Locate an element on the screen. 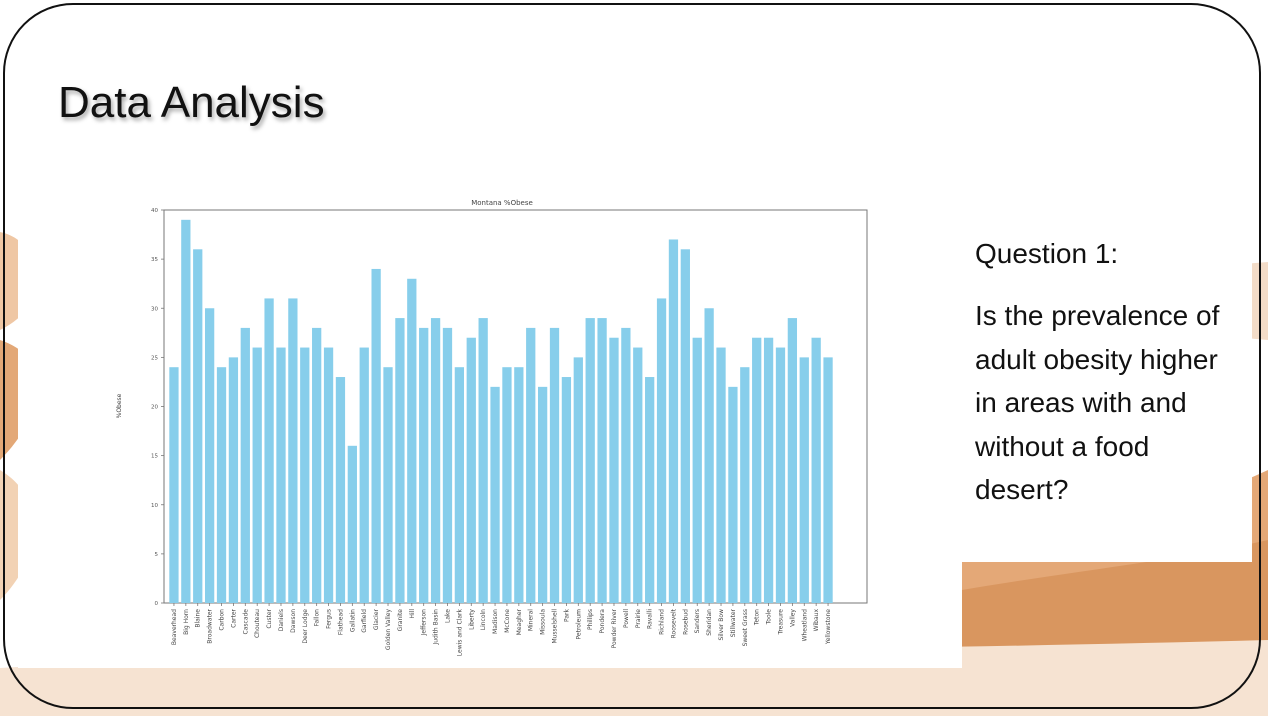 The width and height of the screenshot is (1268, 716). bar-blaine is located at coordinates (198, 426).